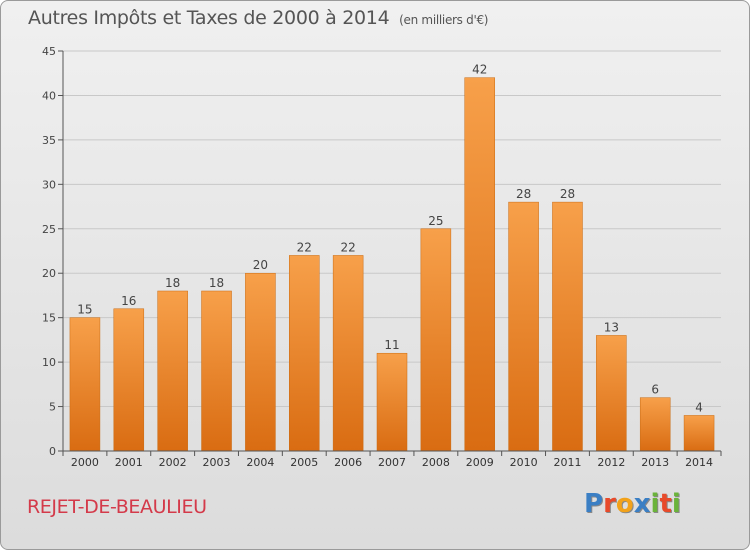  What do you see at coordinates (480, 462) in the screenshot?
I see `x-tick-label: 2009` at bounding box center [480, 462].